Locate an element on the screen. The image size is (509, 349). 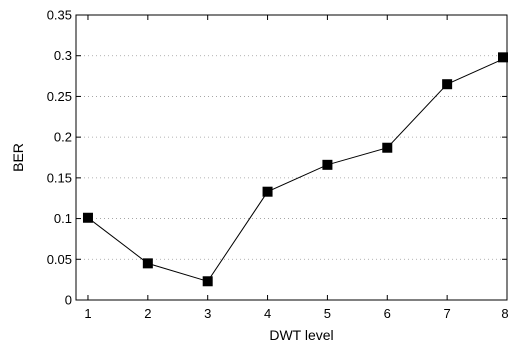
x-tick-label: 2 is located at coordinates (147, 313).